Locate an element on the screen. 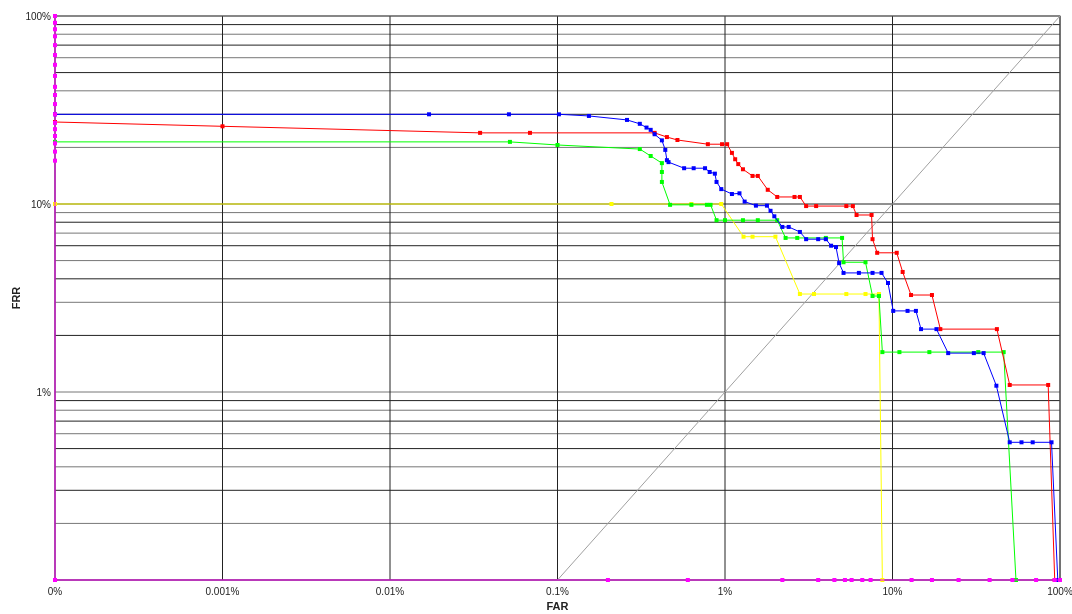 The height and width of the screenshot is (614, 1072). x-tick-label: 0.001% is located at coordinates (222, 591).